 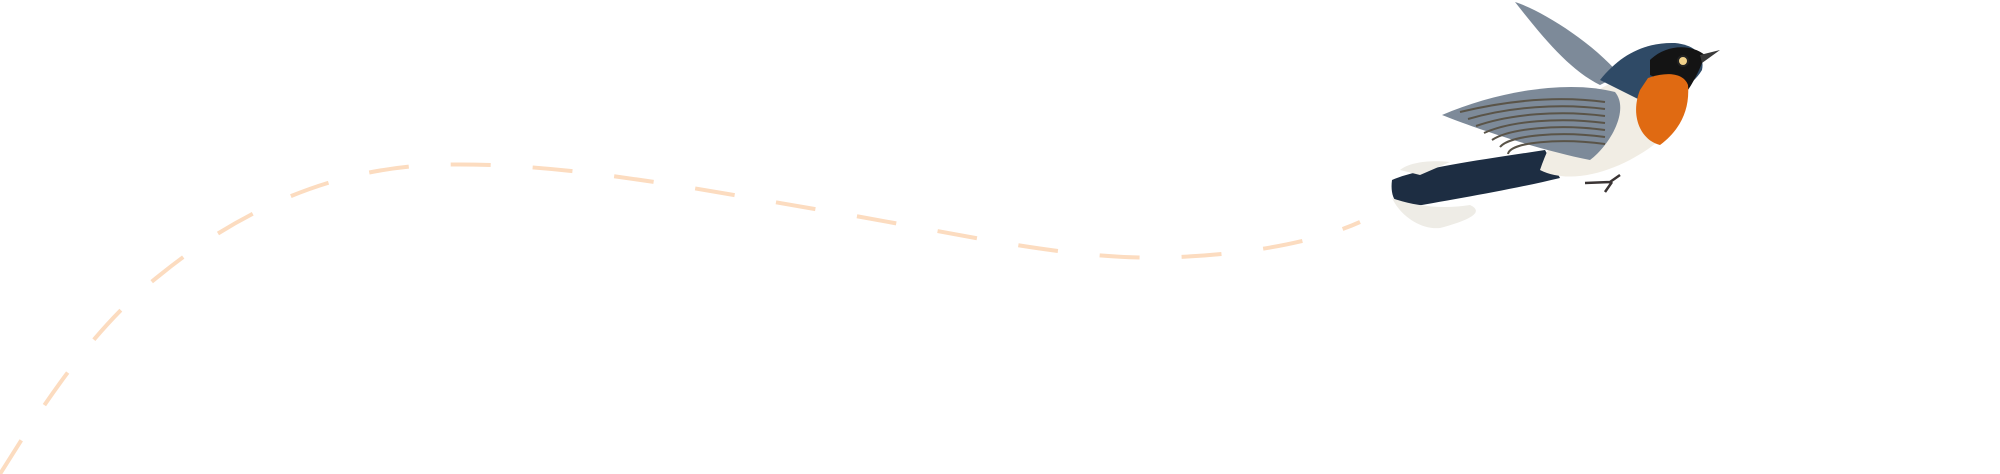 What do you see at coordinates (1677, 73) in the screenshot?
I see `bird-mask` at bounding box center [1677, 73].